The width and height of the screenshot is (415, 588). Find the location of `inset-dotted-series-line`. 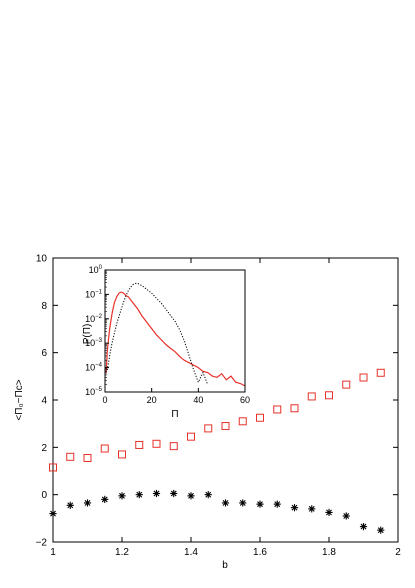

inset-dotted-series-line is located at coordinates (157, 333).